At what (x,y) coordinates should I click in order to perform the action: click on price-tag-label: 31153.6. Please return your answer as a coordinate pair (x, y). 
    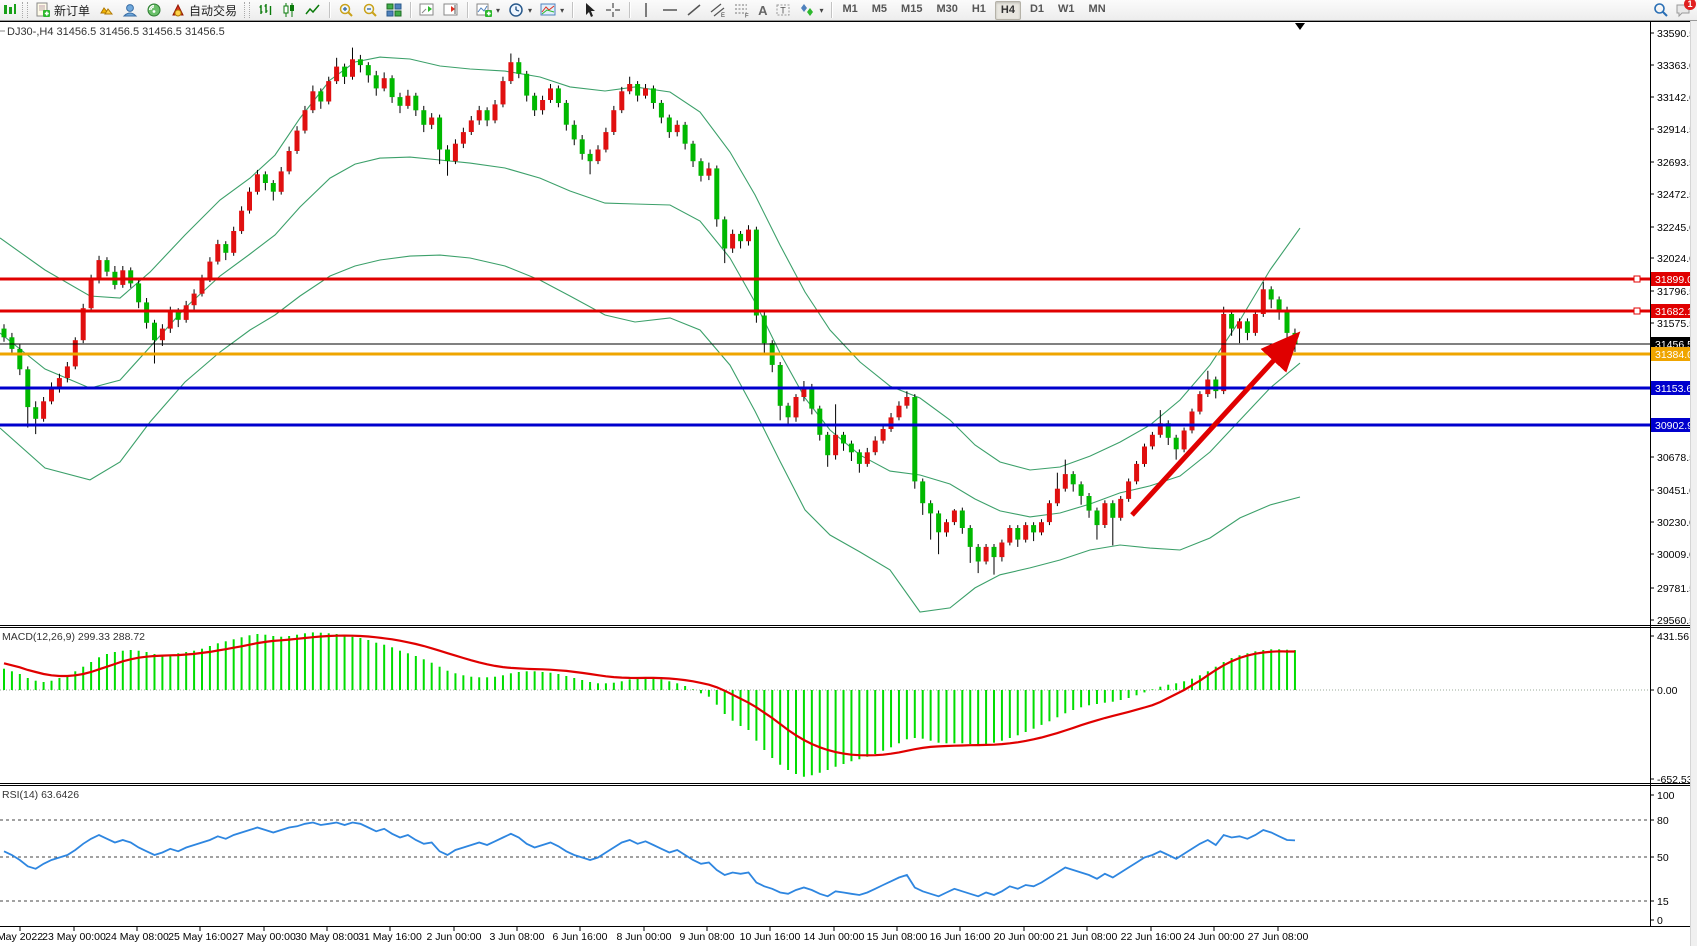
    Looking at the image, I should click on (1673, 389).